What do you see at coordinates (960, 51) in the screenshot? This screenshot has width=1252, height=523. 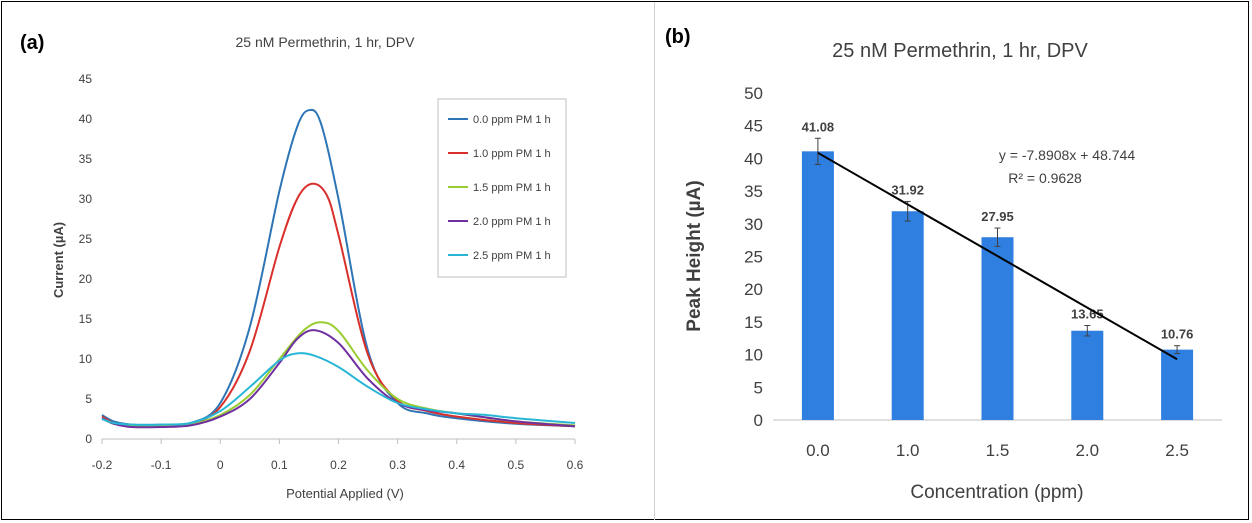 I see `chart-b-title: 25 nM Permethrin, 1 hr, DPV` at bounding box center [960, 51].